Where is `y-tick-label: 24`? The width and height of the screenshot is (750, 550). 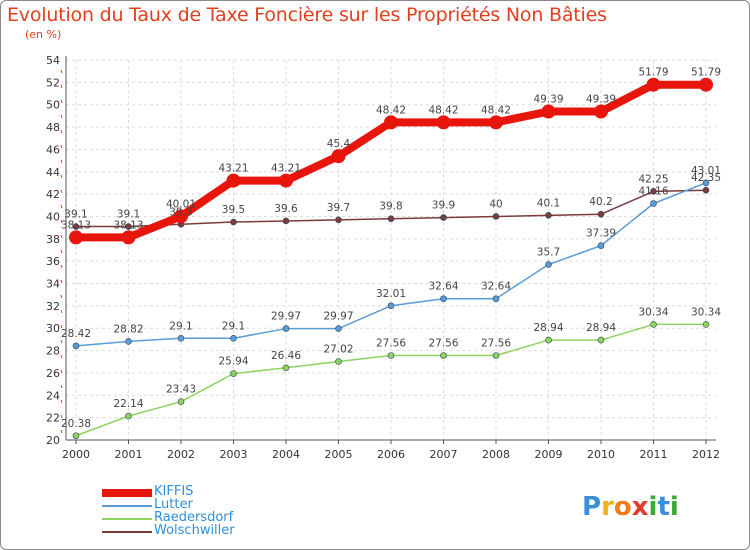
y-tick-label: 24 is located at coordinates (53, 395).